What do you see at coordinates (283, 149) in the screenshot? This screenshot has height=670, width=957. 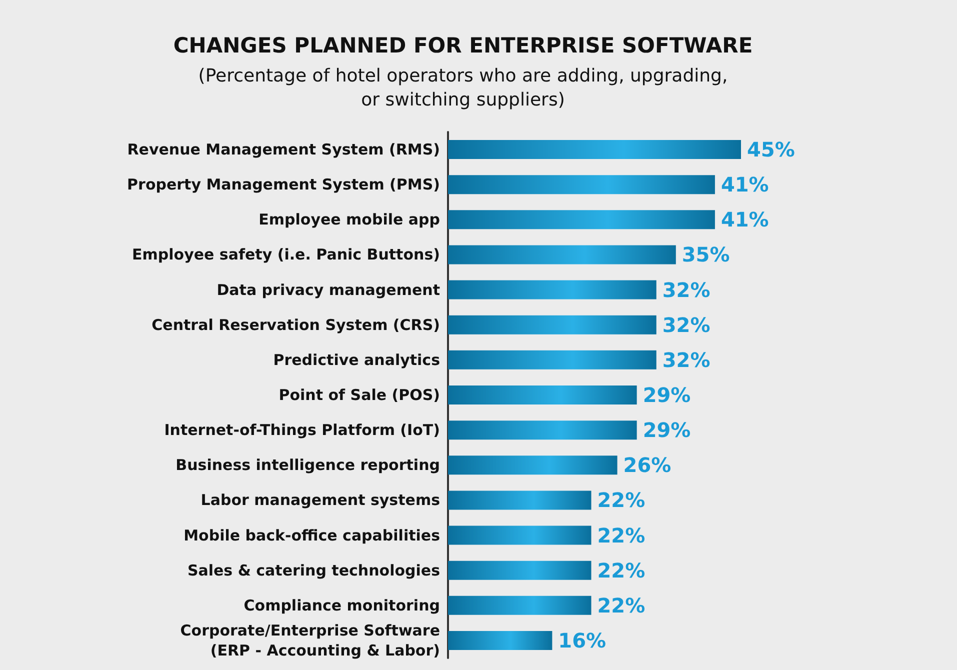 I see `y-tick-label: Revenue Management System (RMS)` at bounding box center [283, 149].